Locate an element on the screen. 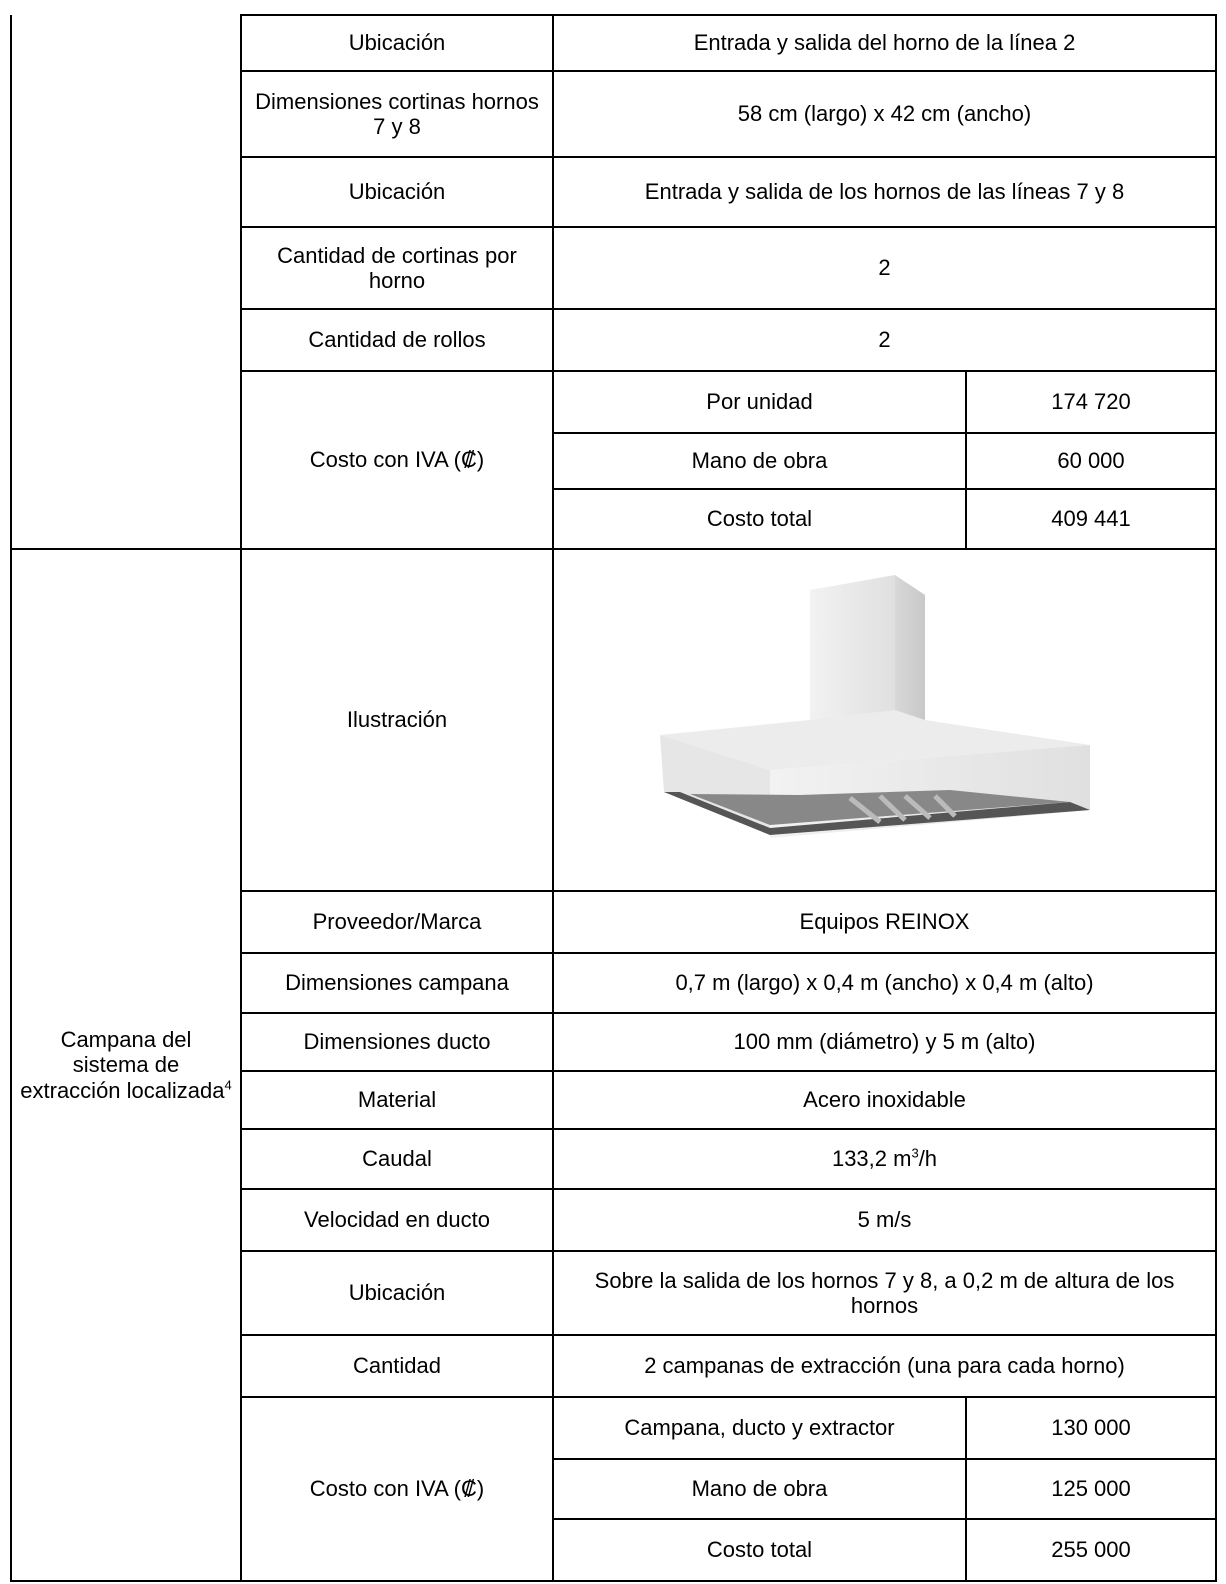 The width and height of the screenshot is (1226, 1584). cell-text: 409 441 is located at coordinates (1091, 519).